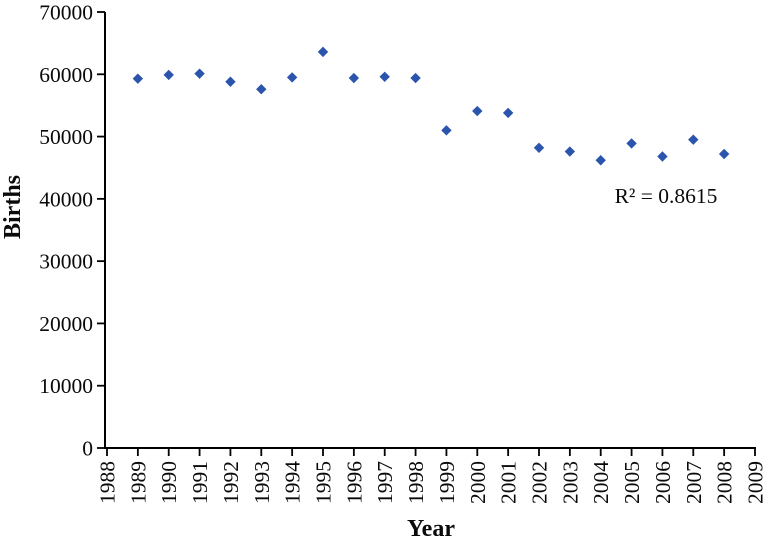 The image size is (767, 545). Describe the element at coordinates (262, 482) in the screenshot. I see `x-tick-label: 1993` at that location.